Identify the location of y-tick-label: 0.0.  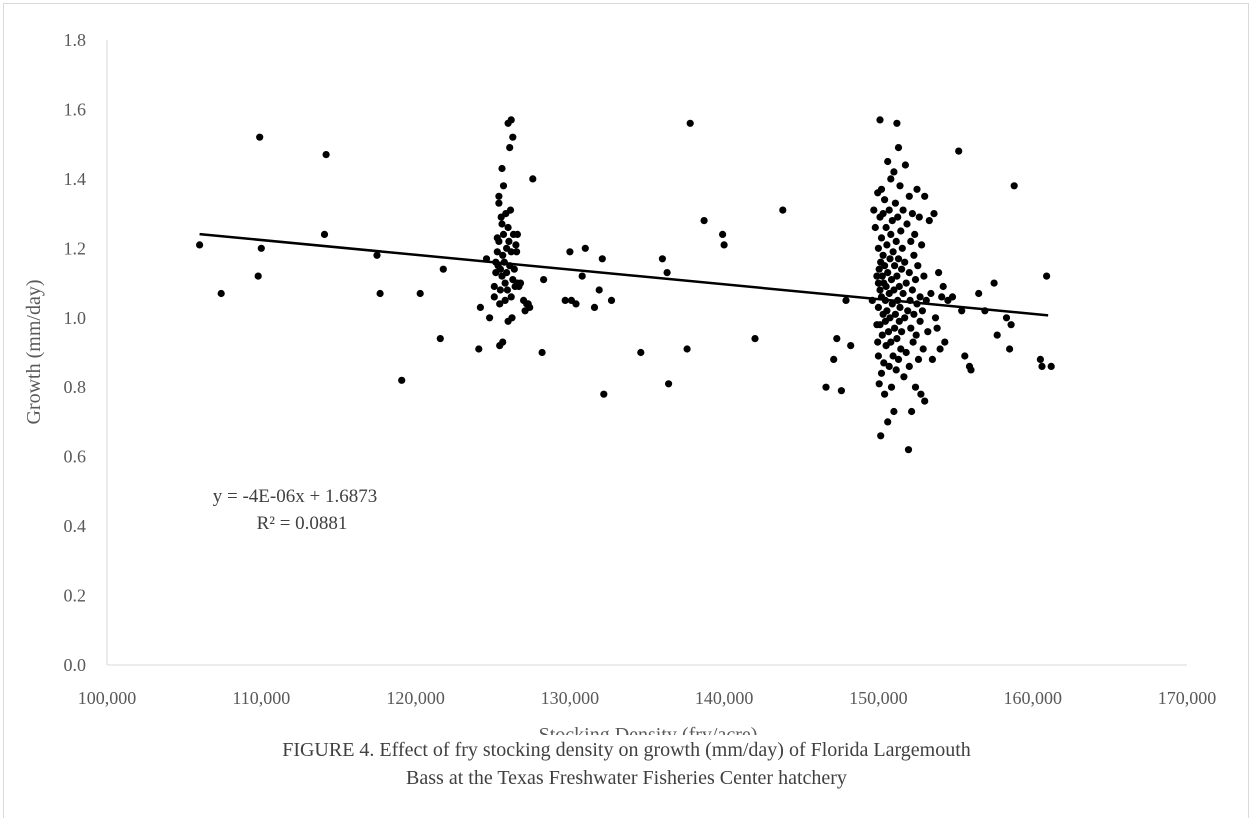
(75, 665).